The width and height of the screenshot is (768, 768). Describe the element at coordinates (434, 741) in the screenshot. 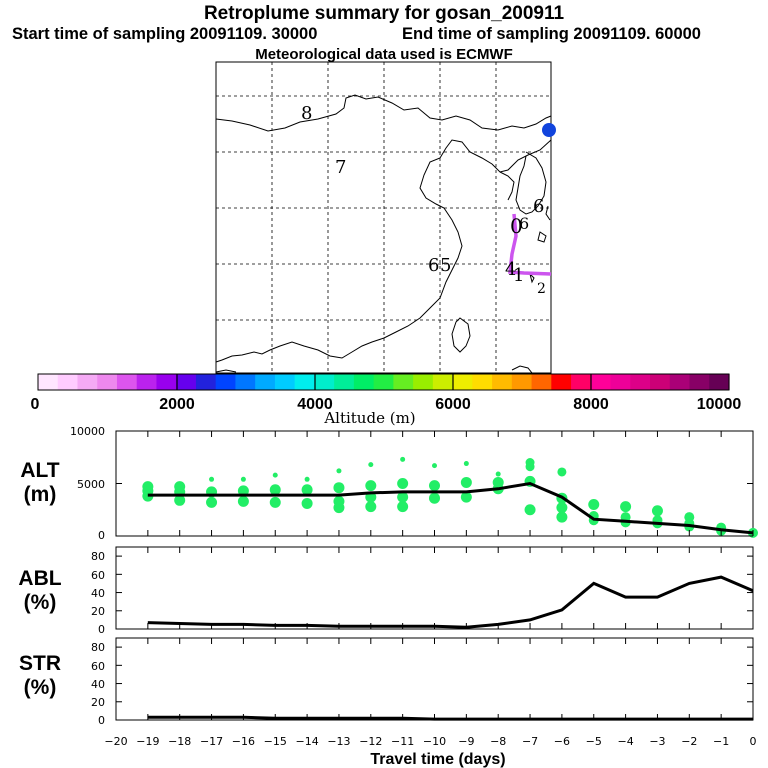

I see `x-tick-label: −10` at that location.